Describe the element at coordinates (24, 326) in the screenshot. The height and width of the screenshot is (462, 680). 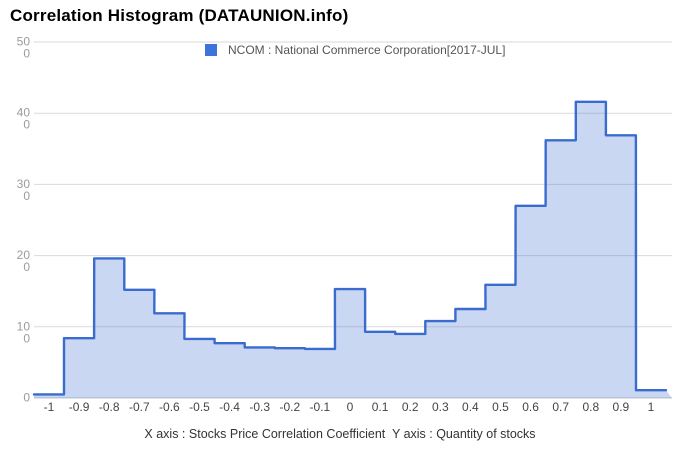
I see `svg-text: 10` at that location.